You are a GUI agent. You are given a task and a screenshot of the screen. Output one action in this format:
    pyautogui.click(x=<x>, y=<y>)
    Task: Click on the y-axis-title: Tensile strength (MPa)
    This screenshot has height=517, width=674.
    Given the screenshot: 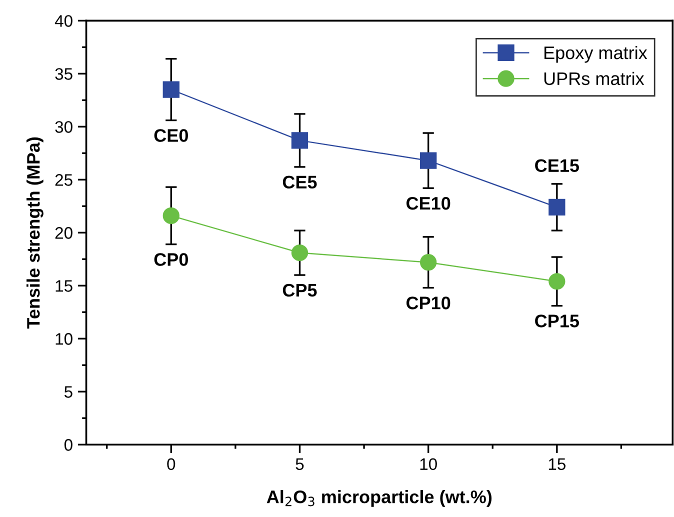 What is the action you would take?
    pyautogui.click(x=35, y=233)
    